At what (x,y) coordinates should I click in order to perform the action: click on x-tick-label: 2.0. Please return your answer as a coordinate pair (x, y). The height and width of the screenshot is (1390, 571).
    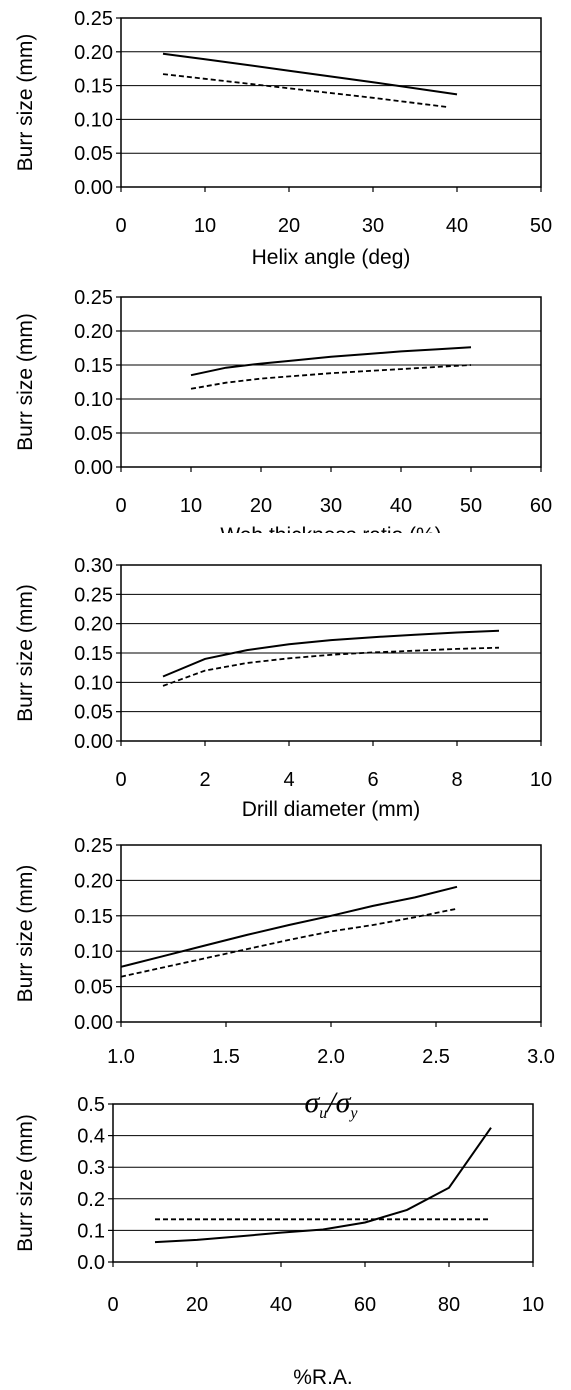
    Looking at the image, I should click on (331, 1057).